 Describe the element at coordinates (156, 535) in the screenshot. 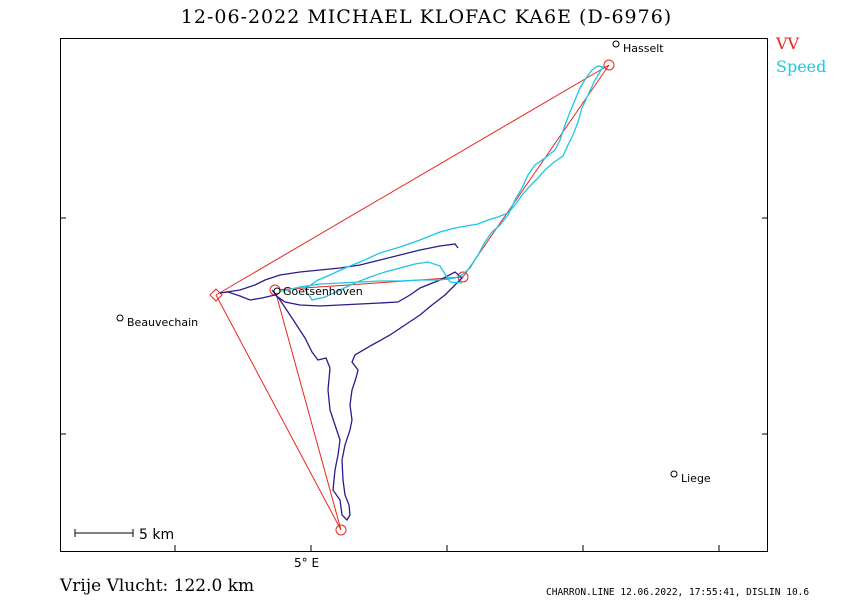

I see `scale-bar-label: 5 km` at that location.